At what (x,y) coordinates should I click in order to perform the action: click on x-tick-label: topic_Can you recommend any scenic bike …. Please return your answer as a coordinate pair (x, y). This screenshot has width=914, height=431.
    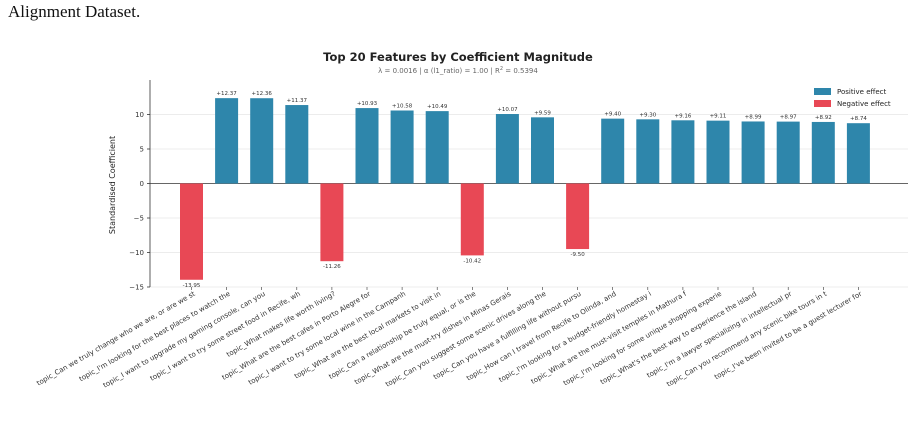
    Looking at the image, I should click on (746, 339).